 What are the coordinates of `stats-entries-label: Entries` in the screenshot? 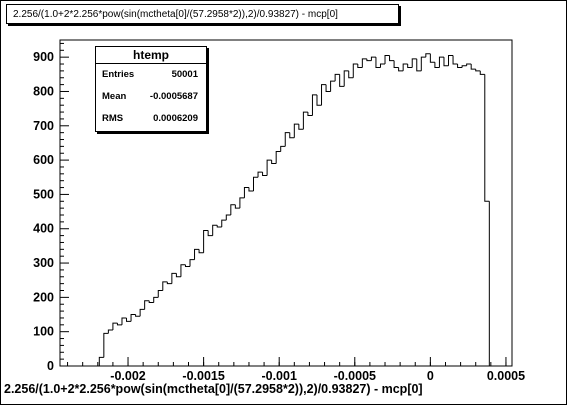 It's located at (118, 74).